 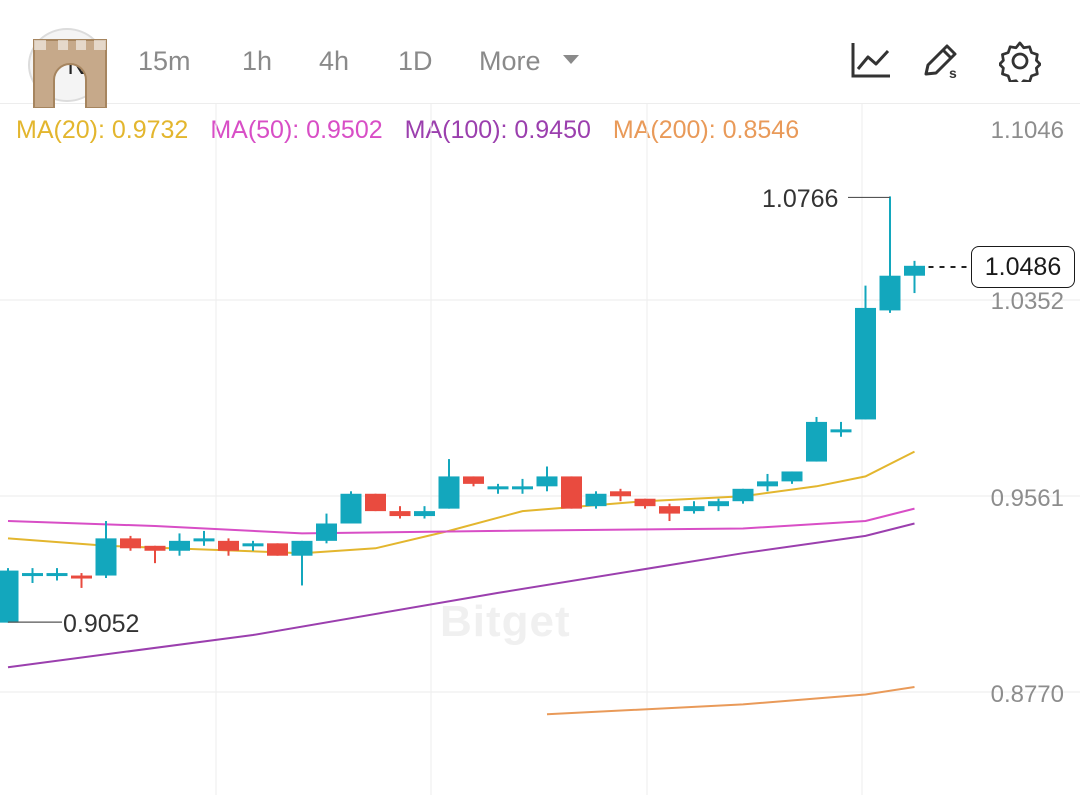 I want to click on bitget-watermark: Bitget, so click(x=505, y=621).